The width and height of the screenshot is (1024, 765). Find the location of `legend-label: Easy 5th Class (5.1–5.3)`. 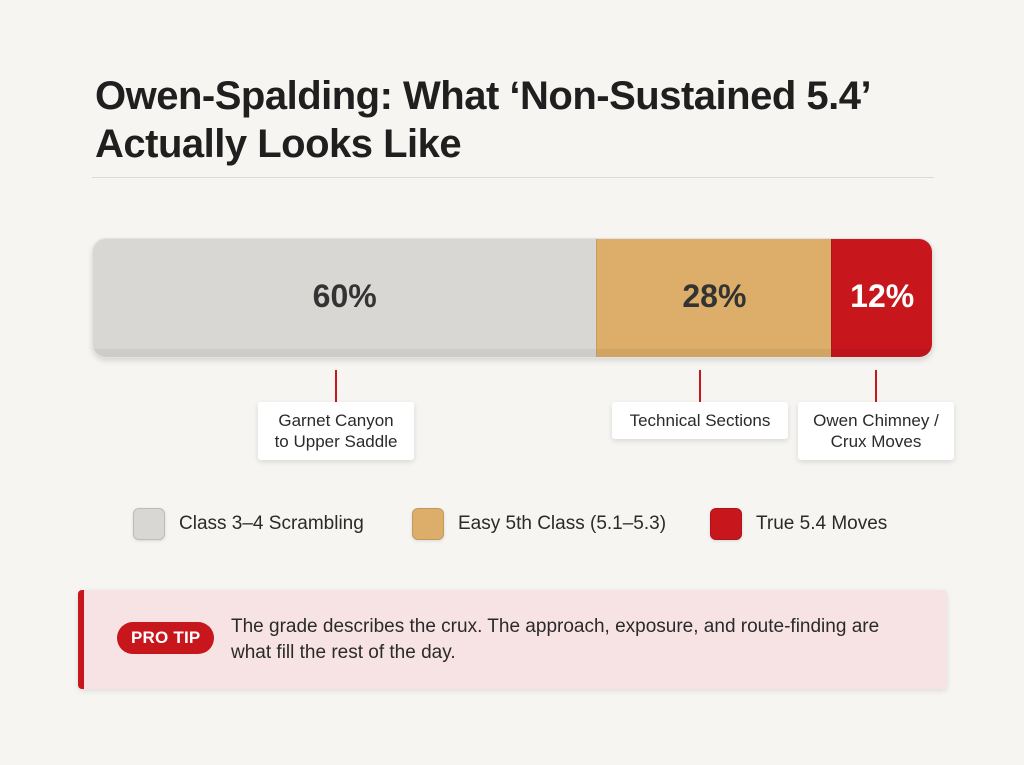

legend-label: Easy 5th Class (5.1–5.3) is located at coordinates (562, 523).